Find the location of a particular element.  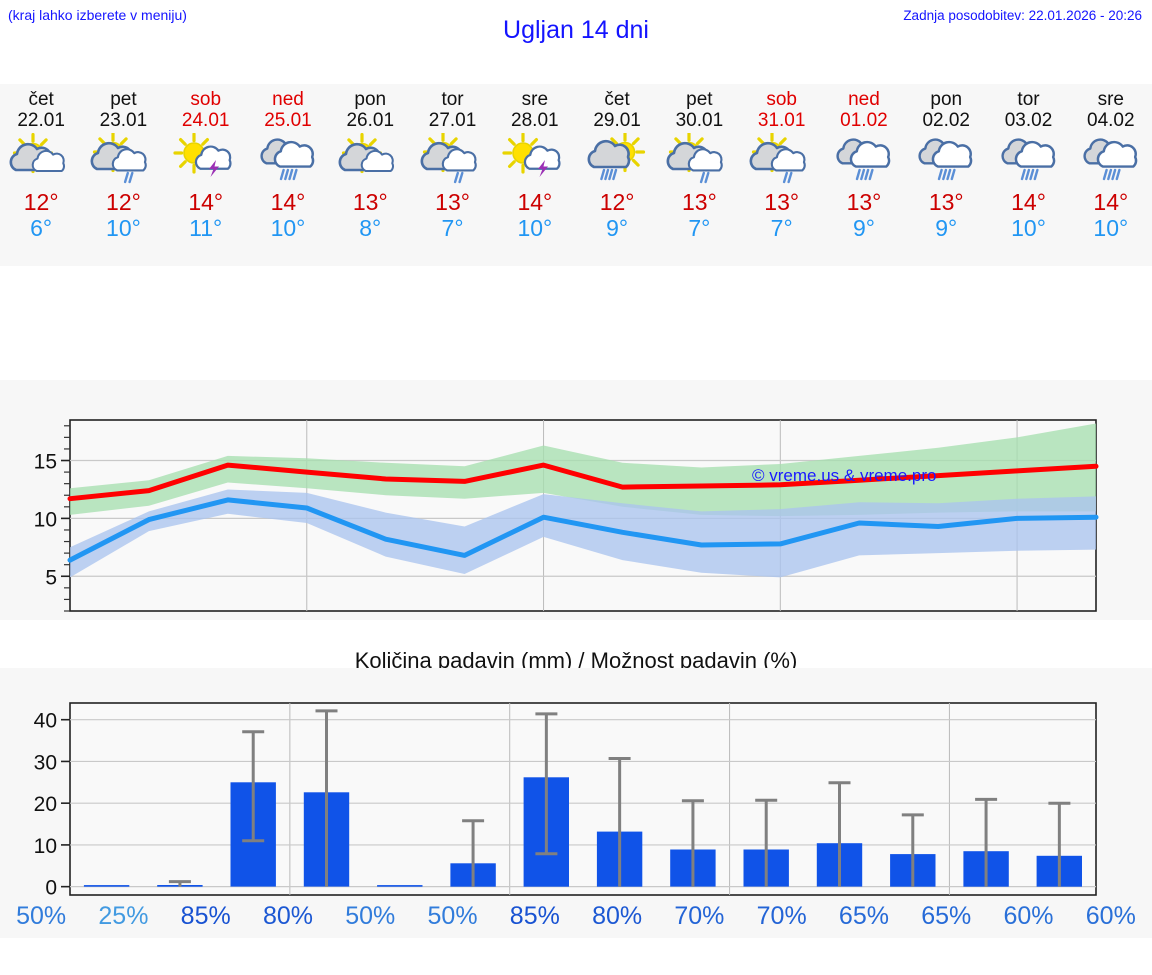

svg-text: 5 is located at coordinates (51, 577).